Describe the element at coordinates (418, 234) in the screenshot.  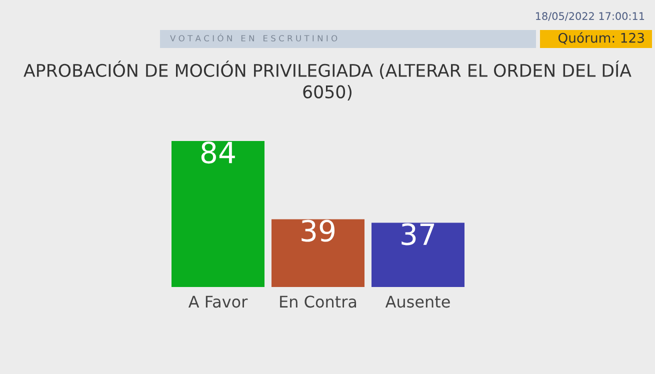
I see `data-label: 37` at that location.